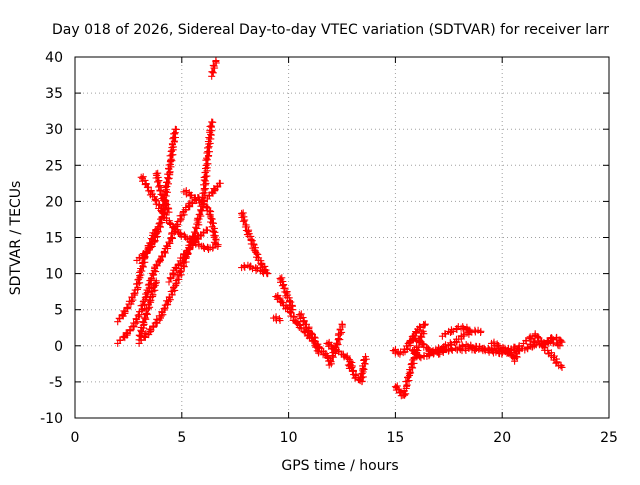 This screenshot has height=485, width=640. I want to click on series-track-q, so click(277, 319).